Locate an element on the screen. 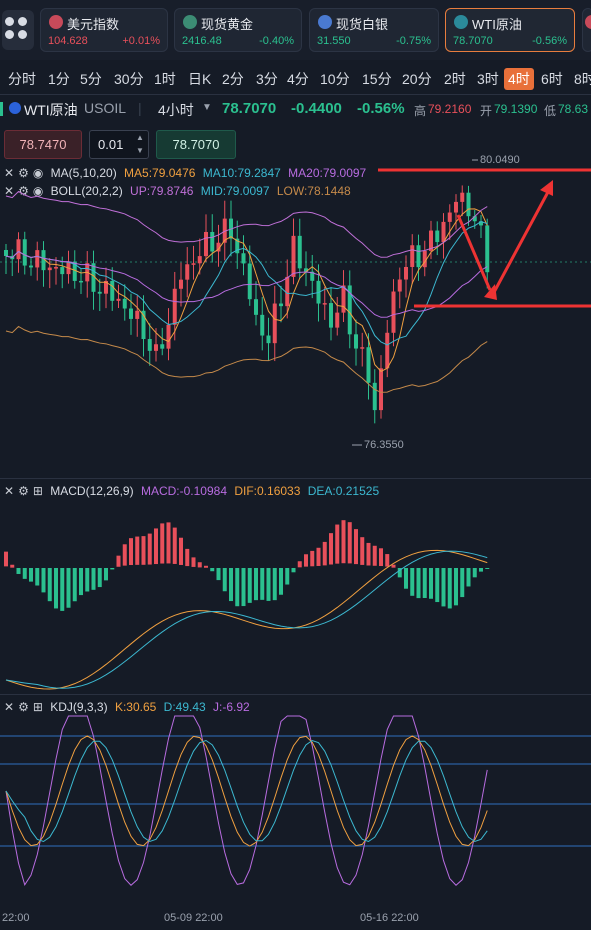  ticker-change: -0.40% is located at coordinates (276, 41).